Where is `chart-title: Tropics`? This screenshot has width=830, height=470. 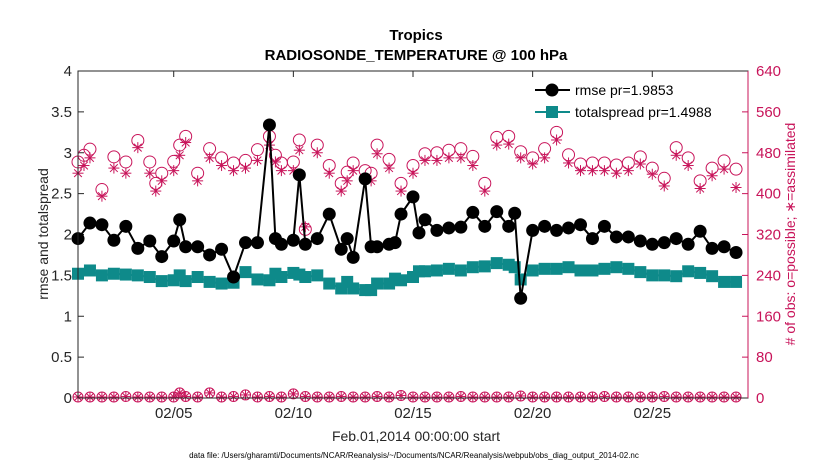 chart-title: Tropics is located at coordinates (415, 35).